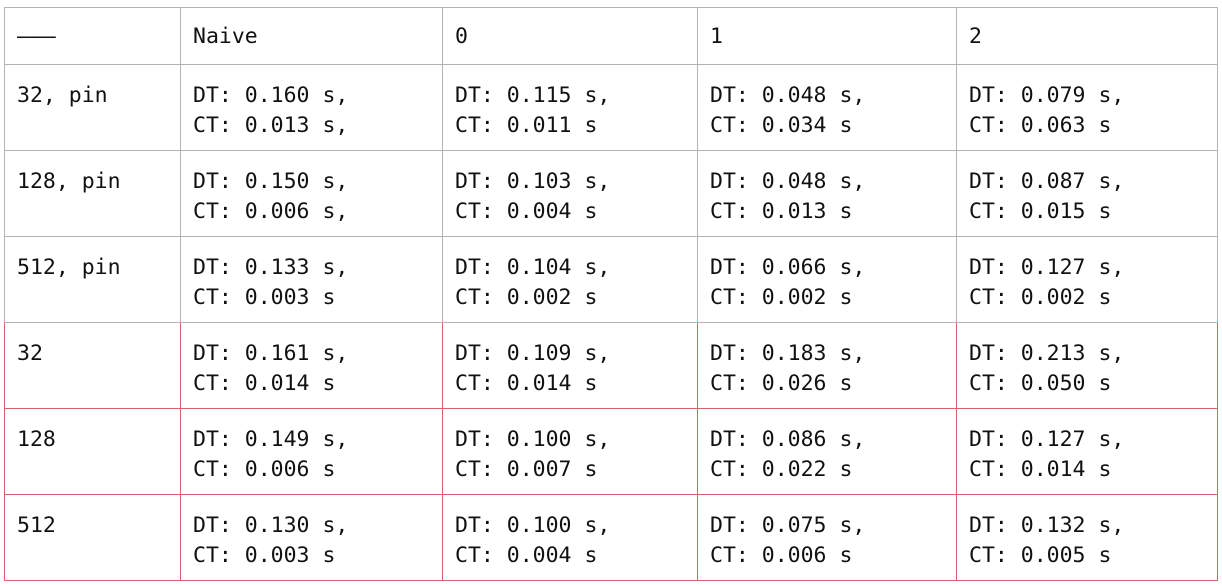 Image resolution: width=1222 pixels, height=585 pixels. Describe the element at coordinates (311, 451) in the screenshot. I see `timing-cell: DT: 0.149 s, CT: 0.006 s` at that location.